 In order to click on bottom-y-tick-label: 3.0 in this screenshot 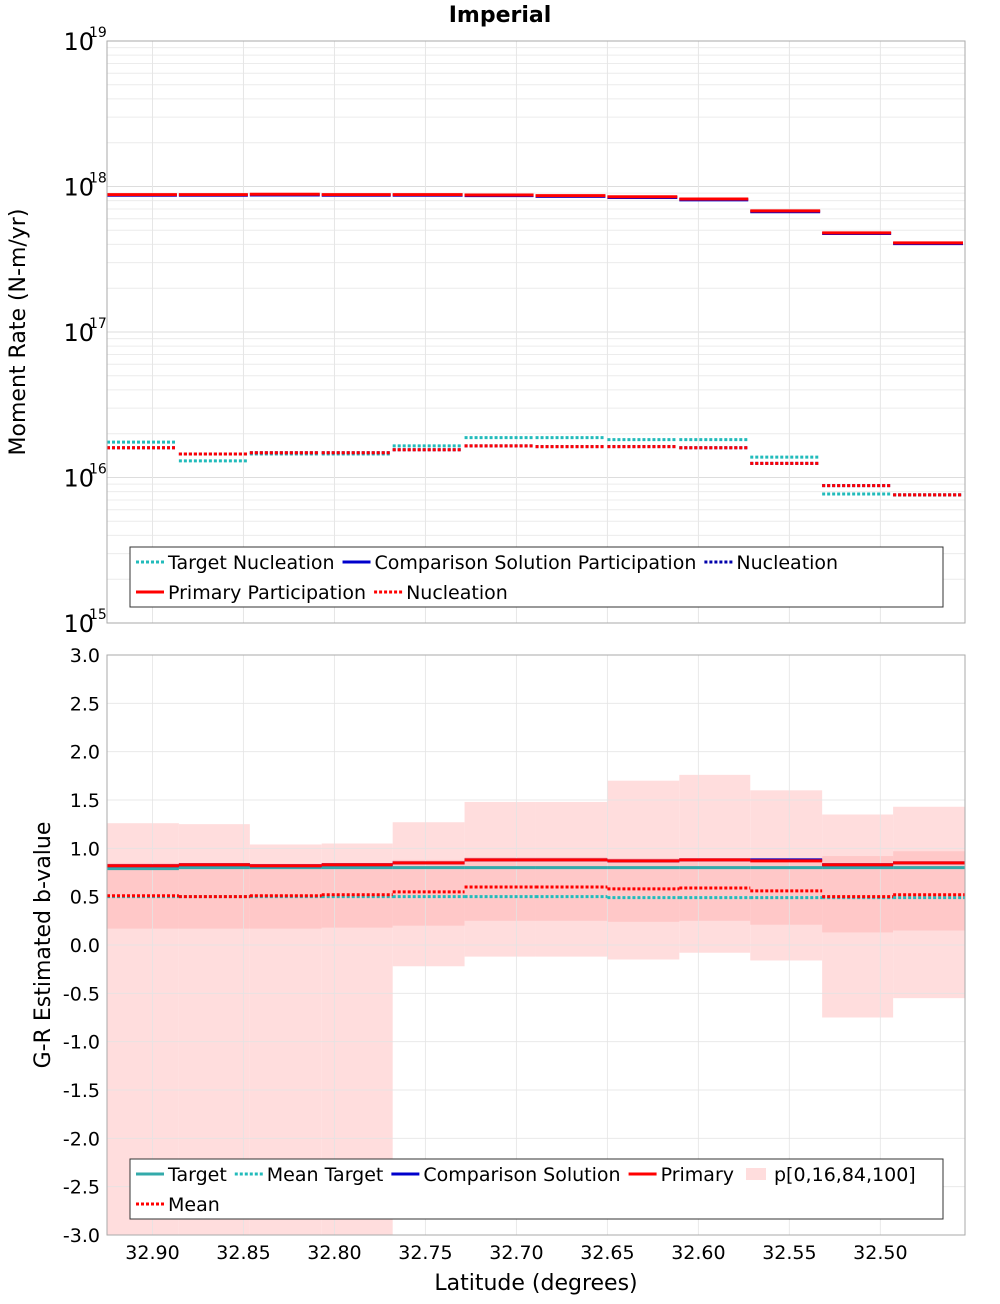, I will do `click(85, 656)`.